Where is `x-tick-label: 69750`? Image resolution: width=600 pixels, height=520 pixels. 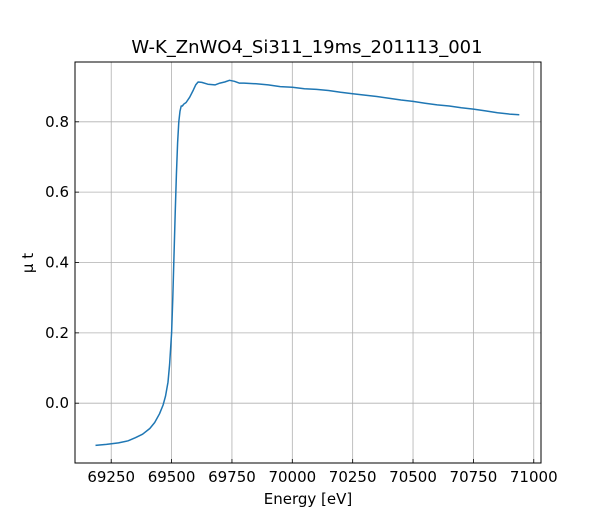 x-tick-label: 69750 is located at coordinates (232, 477).